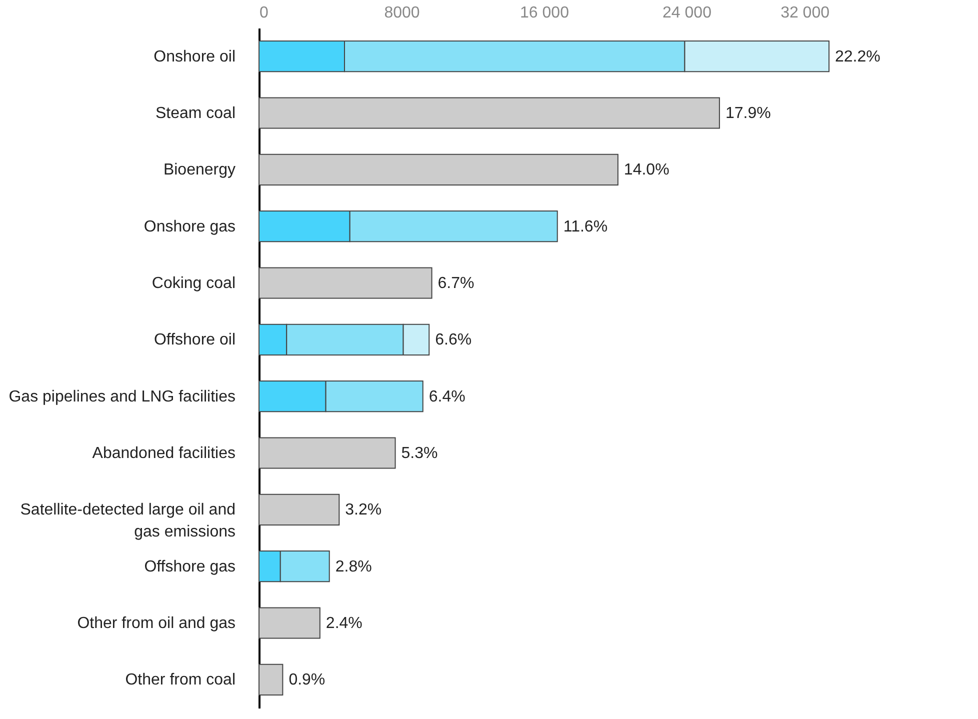  I want to click on annotation: 5.3%, so click(419, 453).